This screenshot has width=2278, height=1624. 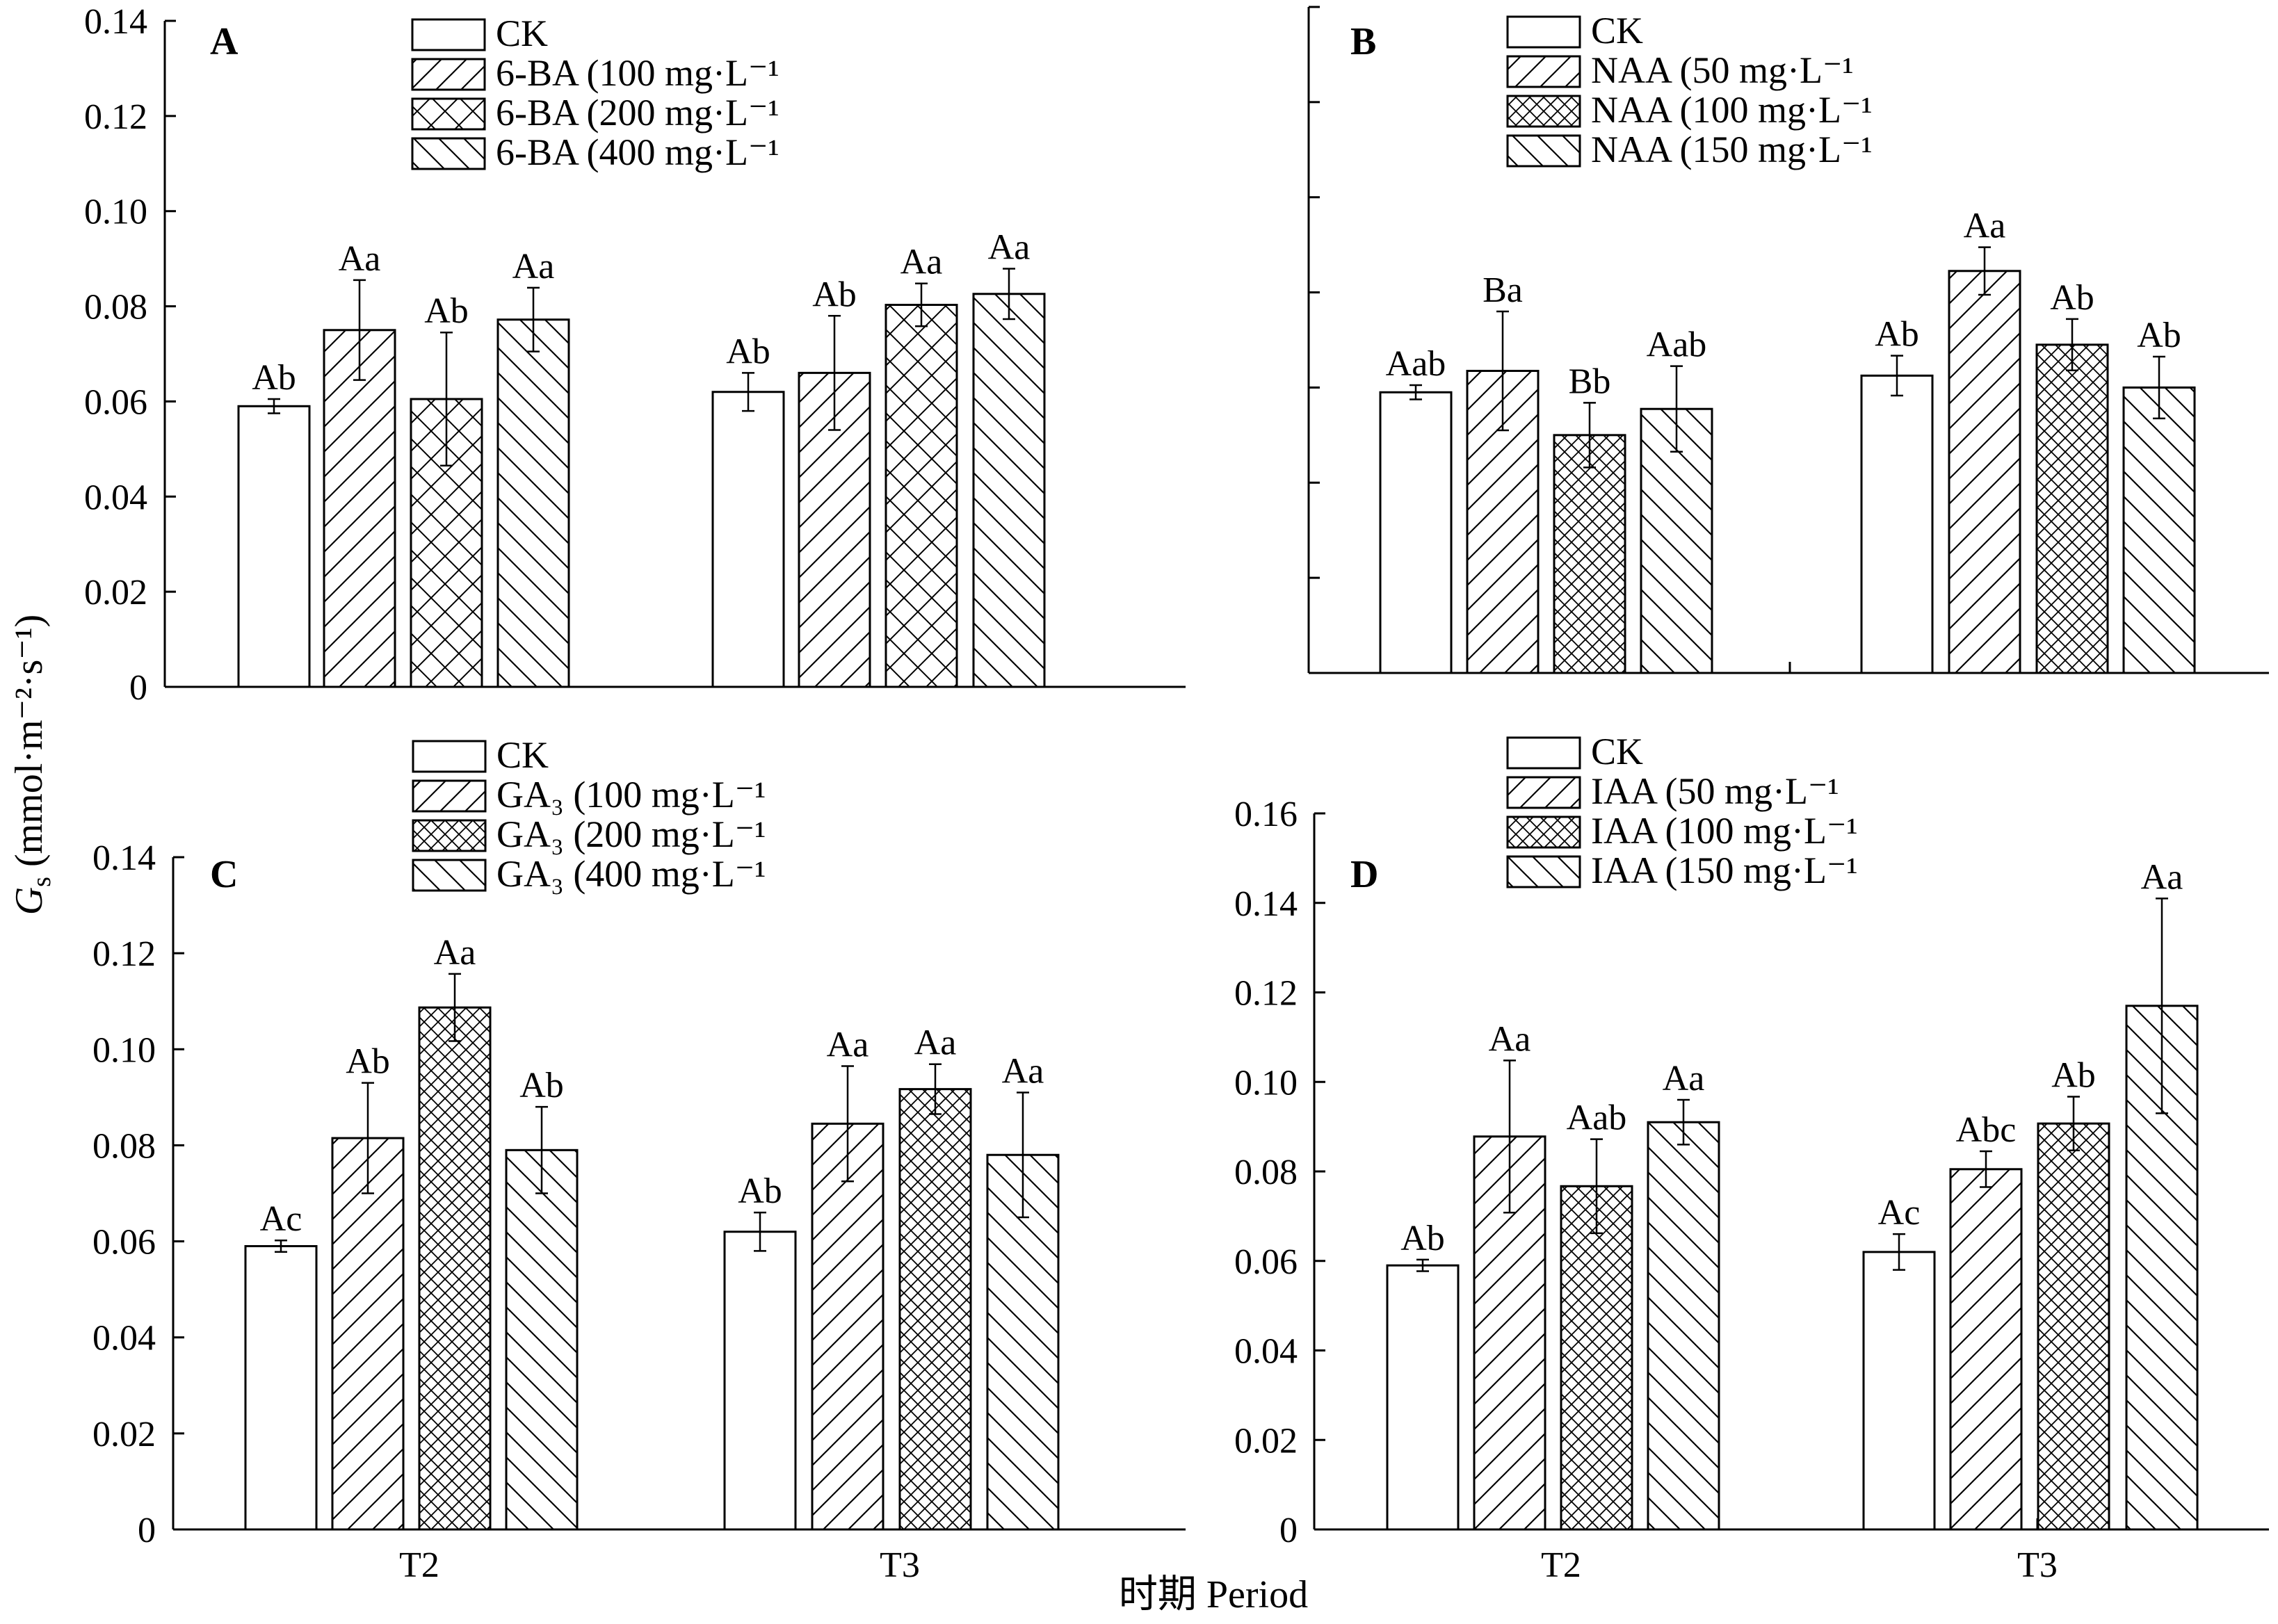 I want to click on legend-label: GA₃ (400 mg·L⁻¹, so click(x=631, y=874).